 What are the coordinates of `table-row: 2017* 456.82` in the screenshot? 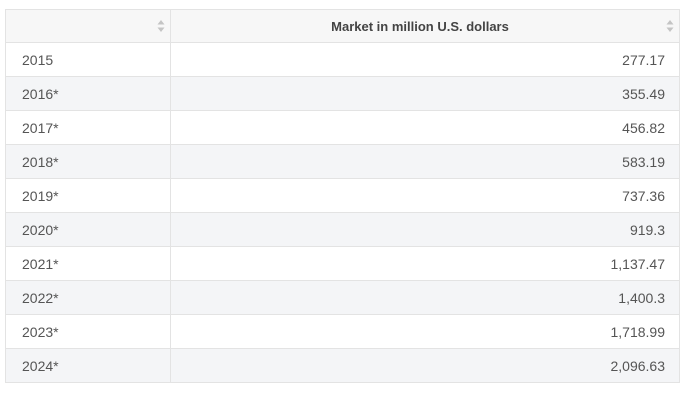 It's located at (342, 127).